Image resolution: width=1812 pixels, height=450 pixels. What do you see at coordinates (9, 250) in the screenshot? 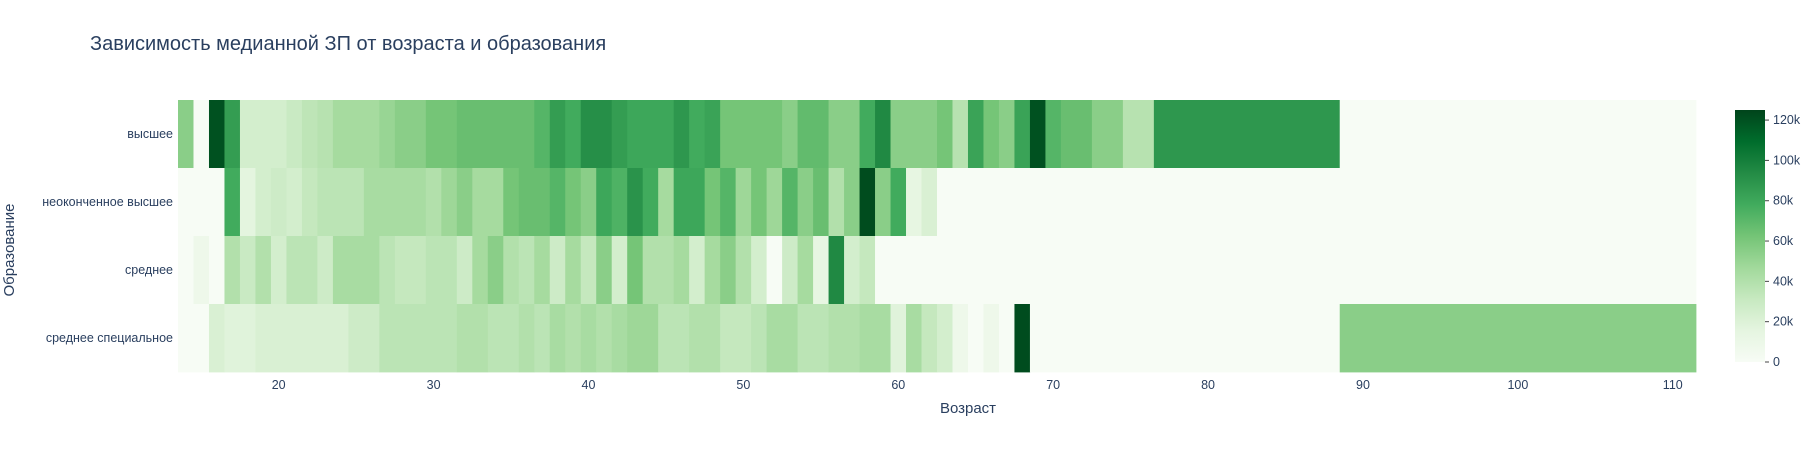
I see `y-axis-title: Образование` at bounding box center [9, 250].